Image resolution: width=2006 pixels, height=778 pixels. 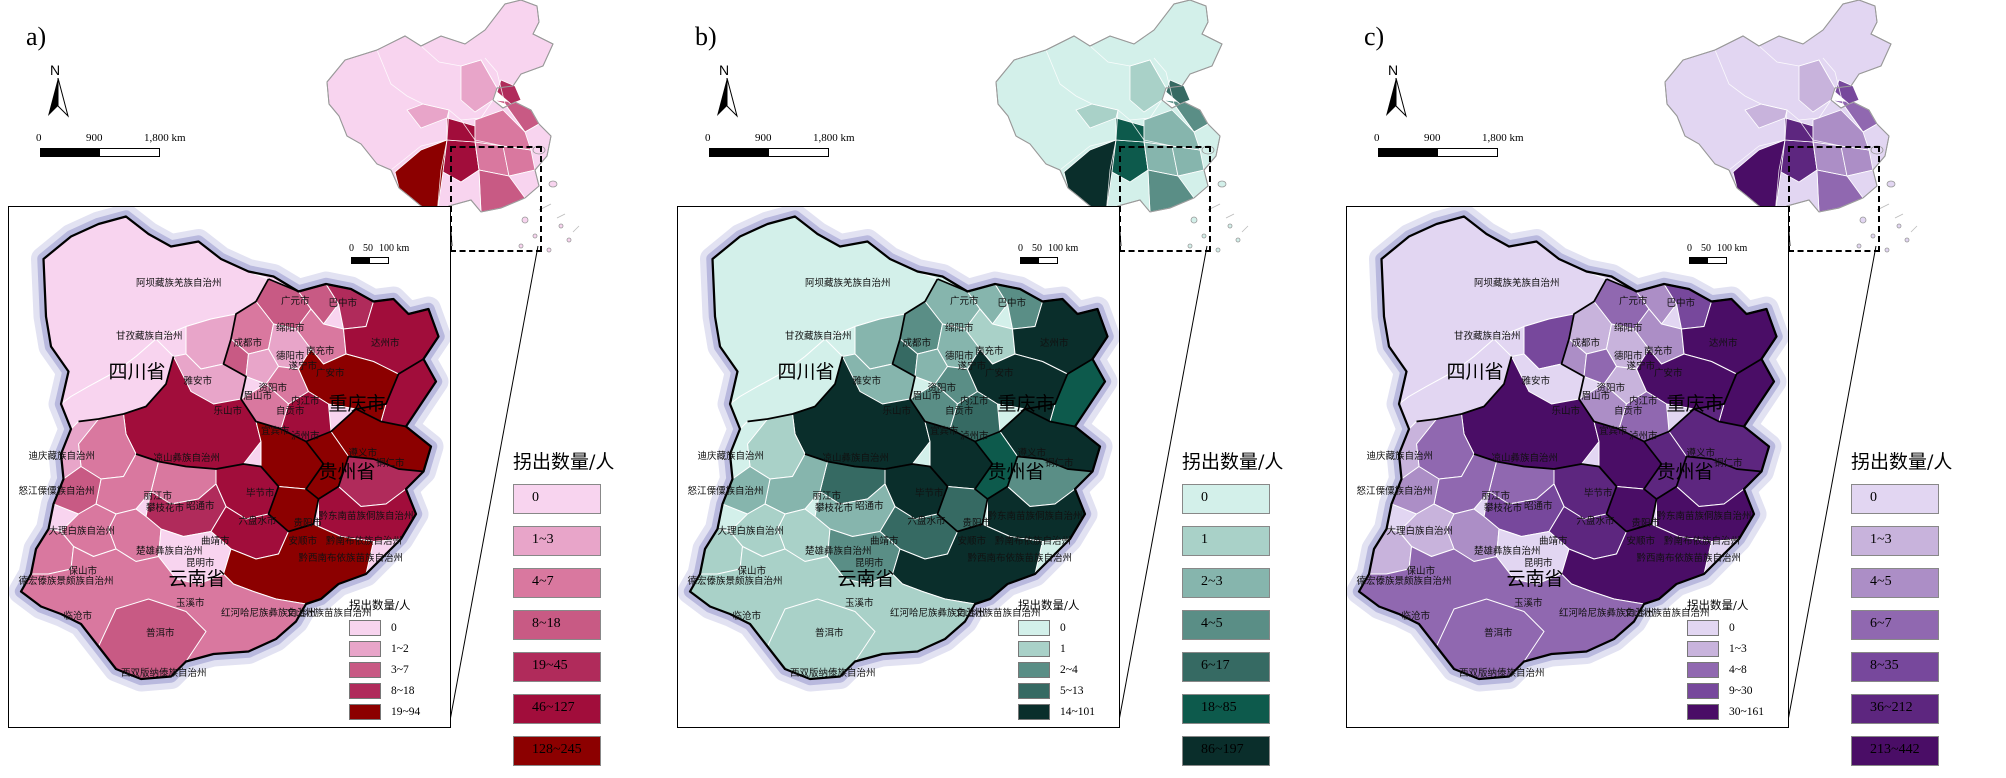 What do you see at coordinates (1474, 152) in the screenshot?
I see `scale-bar: 0 900 1,800 km` at bounding box center [1474, 152].